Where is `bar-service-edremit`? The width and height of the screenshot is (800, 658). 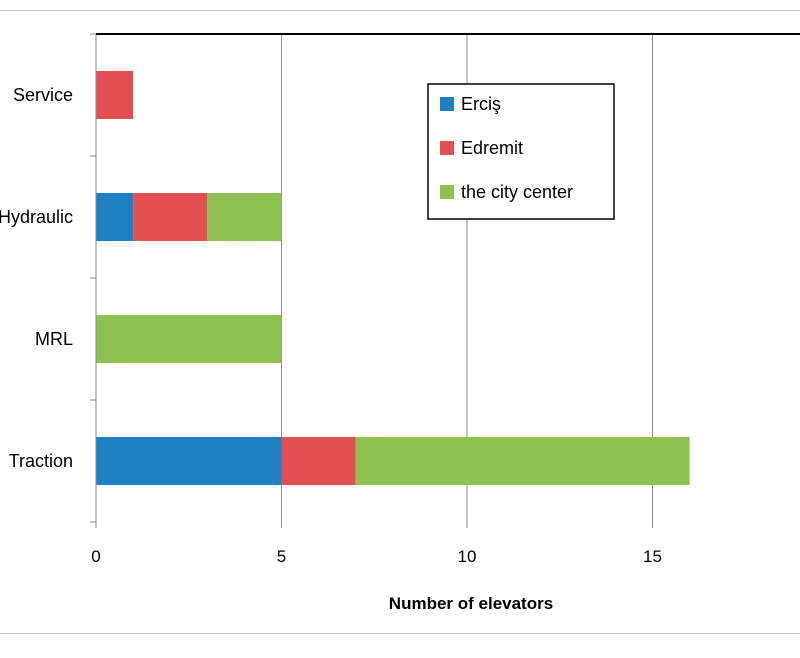
bar-service-edremit is located at coordinates (115, 95).